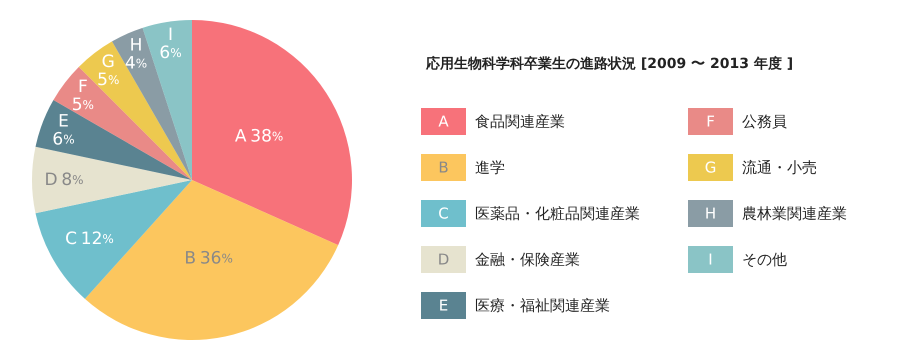 Image resolution: width=900 pixels, height=360 pixels. I want to click on text: I, so click(710, 259).